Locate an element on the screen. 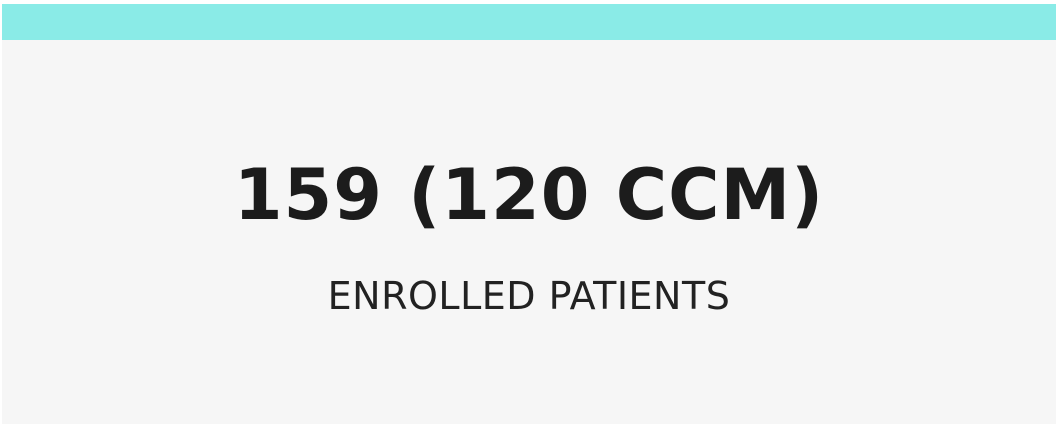 The image size is (1057, 425). stat-label: ENROLLED PATIENTS is located at coordinates (529, 296).